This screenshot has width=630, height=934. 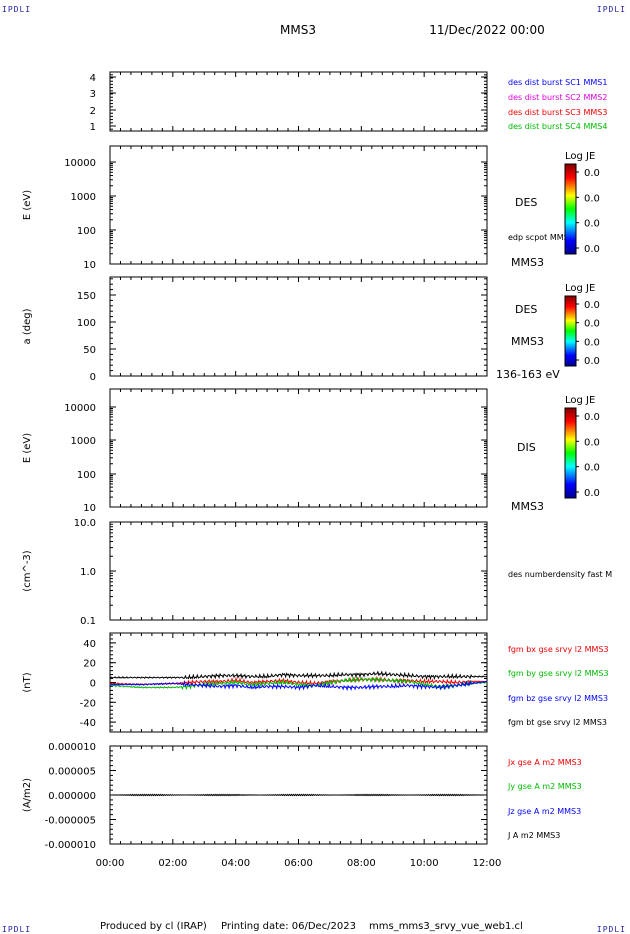 What do you see at coordinates (89, 350) in the screenshot?
I see `y-tick-label: 50` at bounding box center [89, 350].